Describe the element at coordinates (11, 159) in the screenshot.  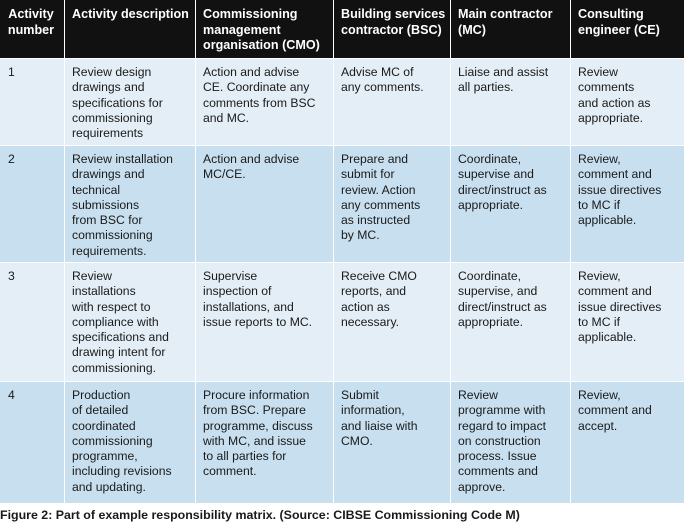
I see `activity-number-cell: 2` at that location.